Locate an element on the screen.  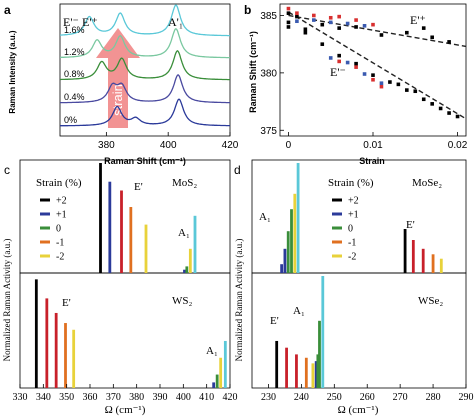
panel-b-yticks: 375 380 385 is located at coordinates (272, 74).